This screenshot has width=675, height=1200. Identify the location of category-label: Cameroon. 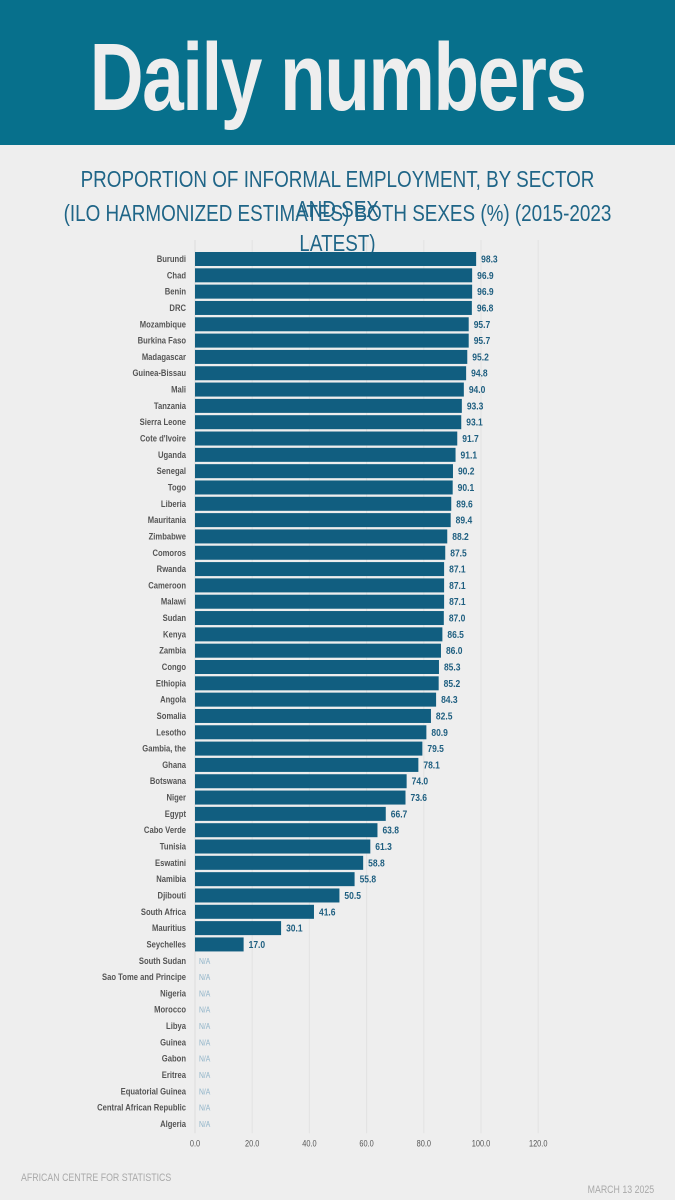
(167, 585).